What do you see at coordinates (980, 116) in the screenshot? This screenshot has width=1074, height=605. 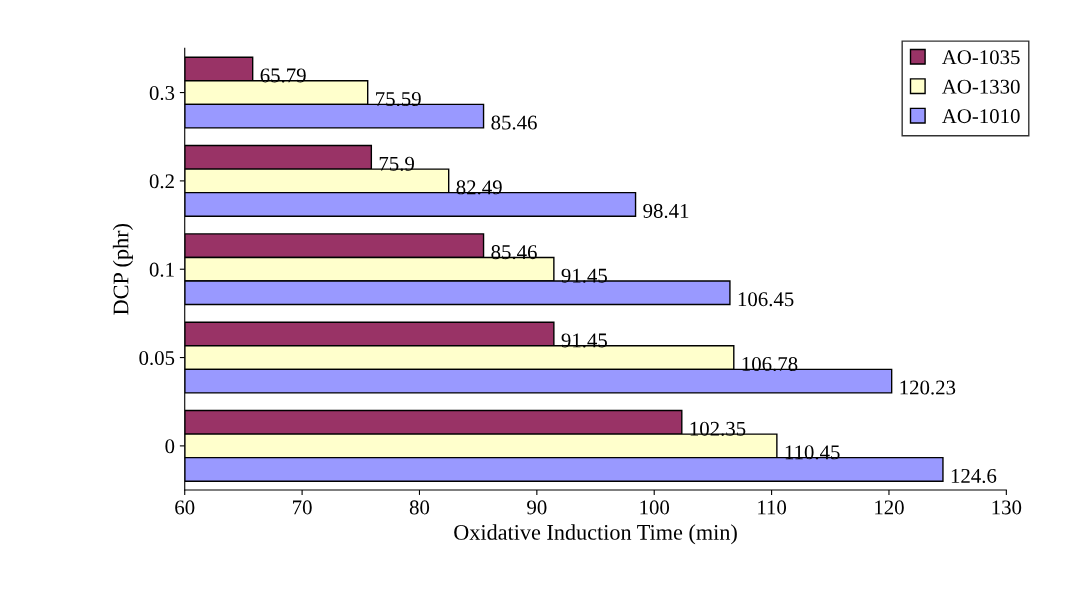 I see `legend-label: AO-1010` at bounding box center [980, 116].